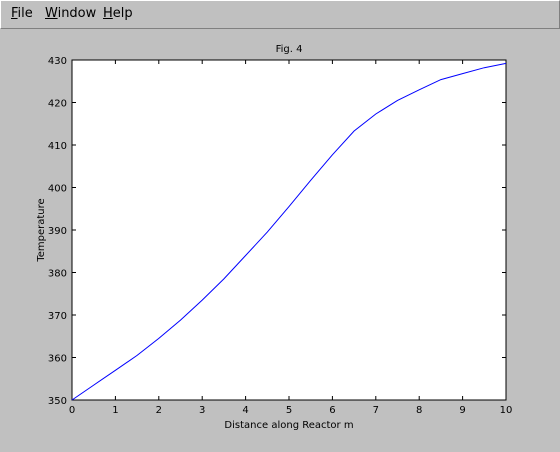  Describe the element at coordinates (122, 13) in the screenshot. I see `menu-help-label: elp` at that location.